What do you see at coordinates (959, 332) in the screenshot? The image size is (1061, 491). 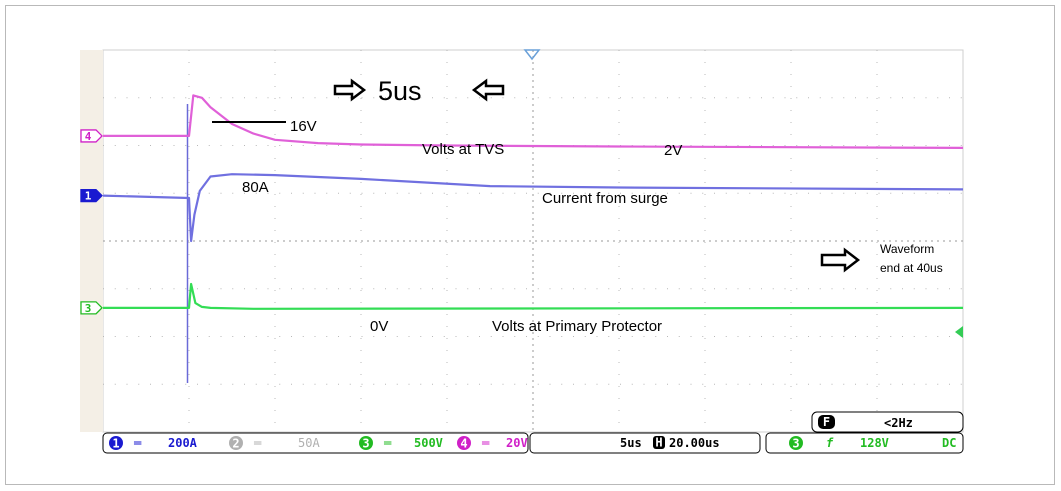 I see `trigger-level-marker` at bounding box center [959, 332].